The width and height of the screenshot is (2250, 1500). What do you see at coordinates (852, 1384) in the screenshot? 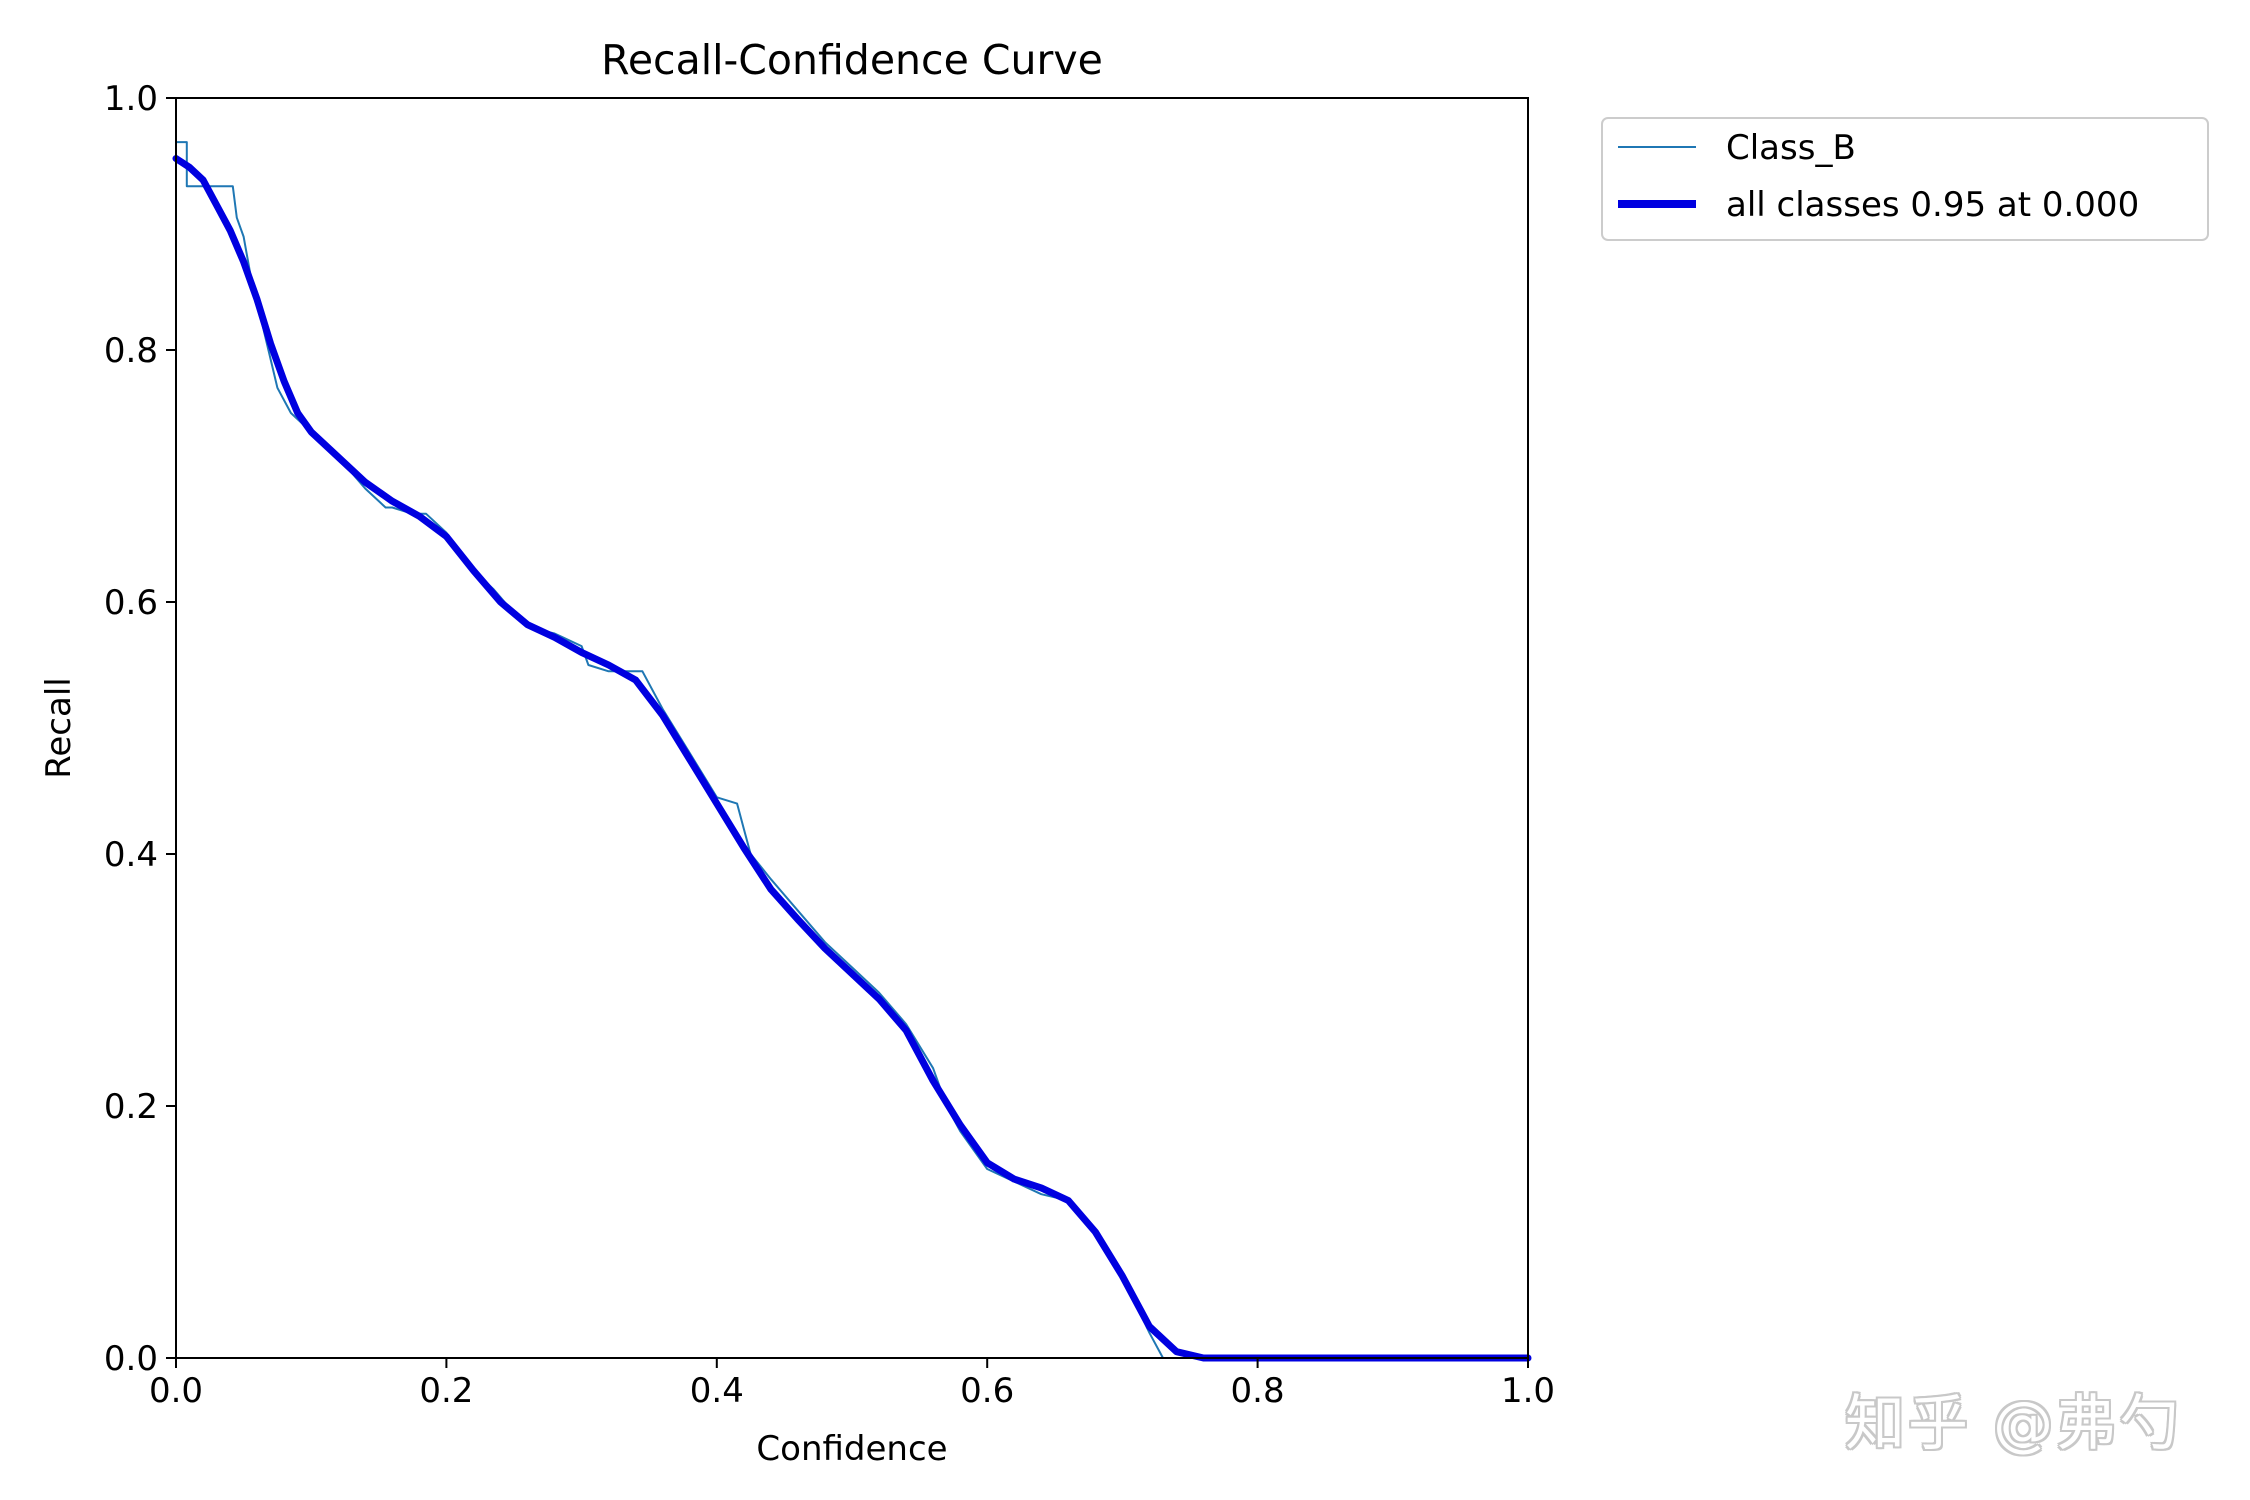
I see `x-axis-ticks: 0.0 0.2 0.4 0.6 0.8 1.0` at bounding box center [852, 1384].